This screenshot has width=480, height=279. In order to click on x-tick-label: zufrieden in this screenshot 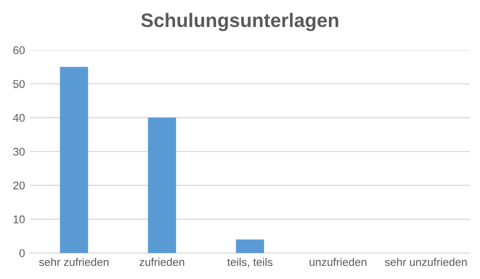, I will do `click(162, 262)`.